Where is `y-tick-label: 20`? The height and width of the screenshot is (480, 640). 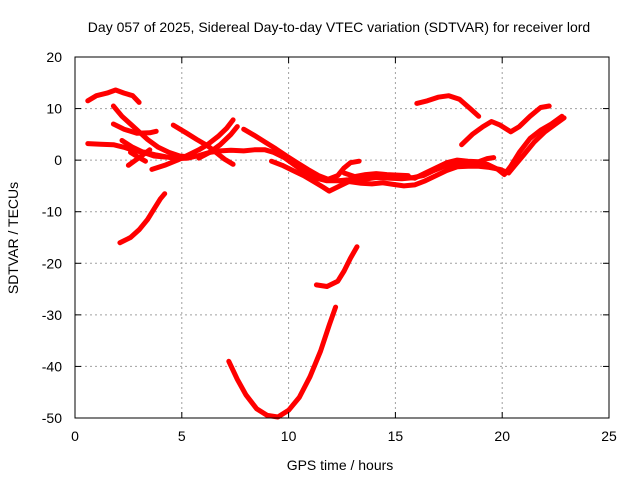
y-tick-label: 20 is located at coordinates (54, 57).